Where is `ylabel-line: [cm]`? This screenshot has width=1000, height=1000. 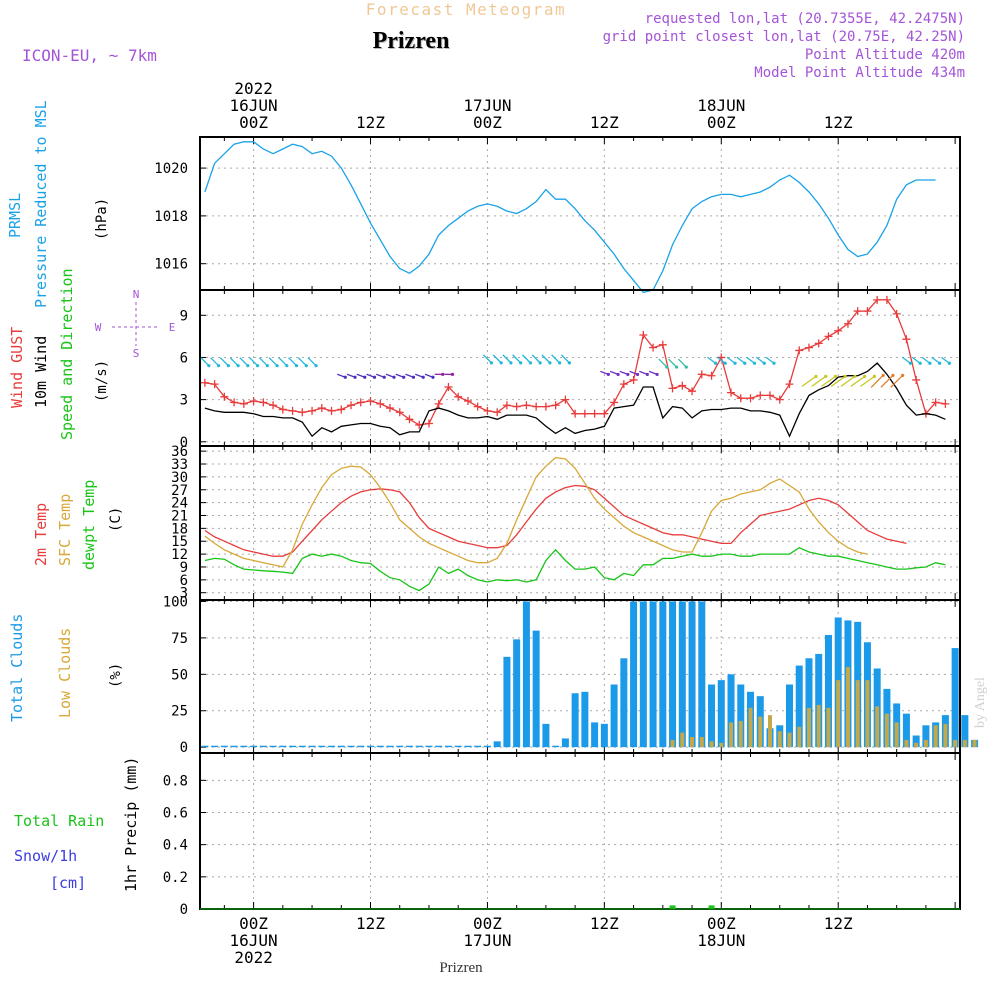
ylabel-line: [cm] is located at coordinates (68, 883).